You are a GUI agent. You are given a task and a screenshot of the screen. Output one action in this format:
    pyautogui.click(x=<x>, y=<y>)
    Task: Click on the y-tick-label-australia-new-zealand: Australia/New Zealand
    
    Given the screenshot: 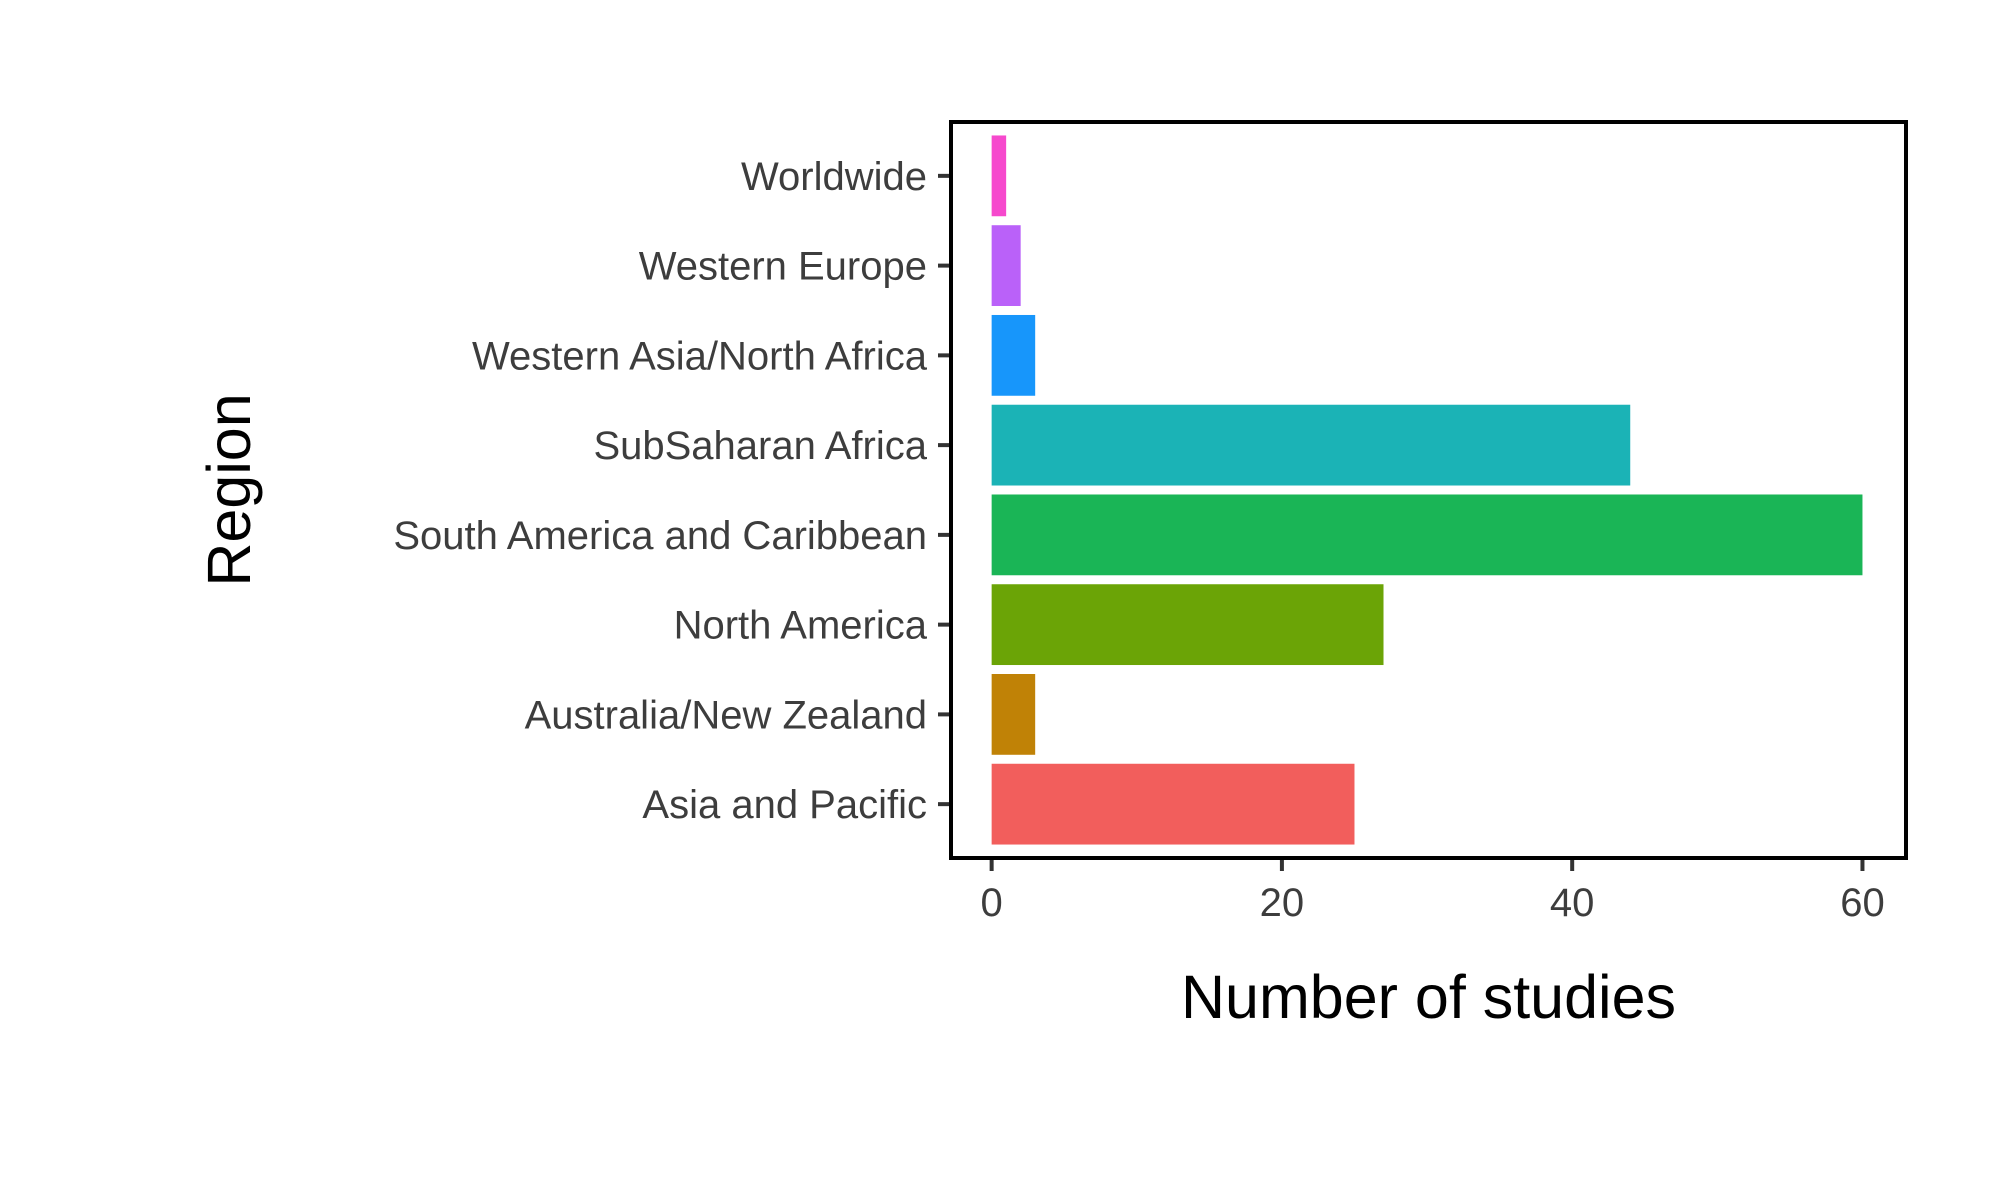 What is the action you would take?
    pyautogui.click(x=726, y=715)
    